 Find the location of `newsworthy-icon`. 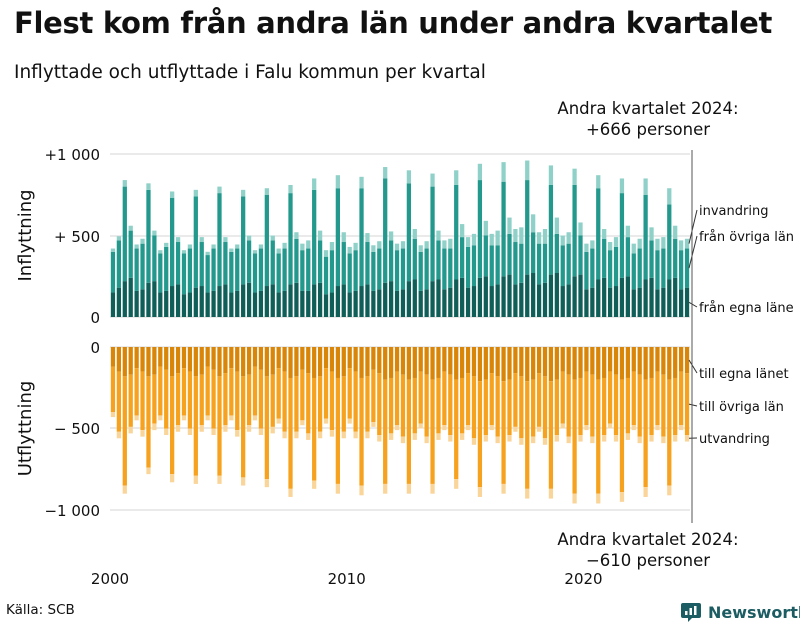

newsworthy-icon is located at coordinates (691, 612).